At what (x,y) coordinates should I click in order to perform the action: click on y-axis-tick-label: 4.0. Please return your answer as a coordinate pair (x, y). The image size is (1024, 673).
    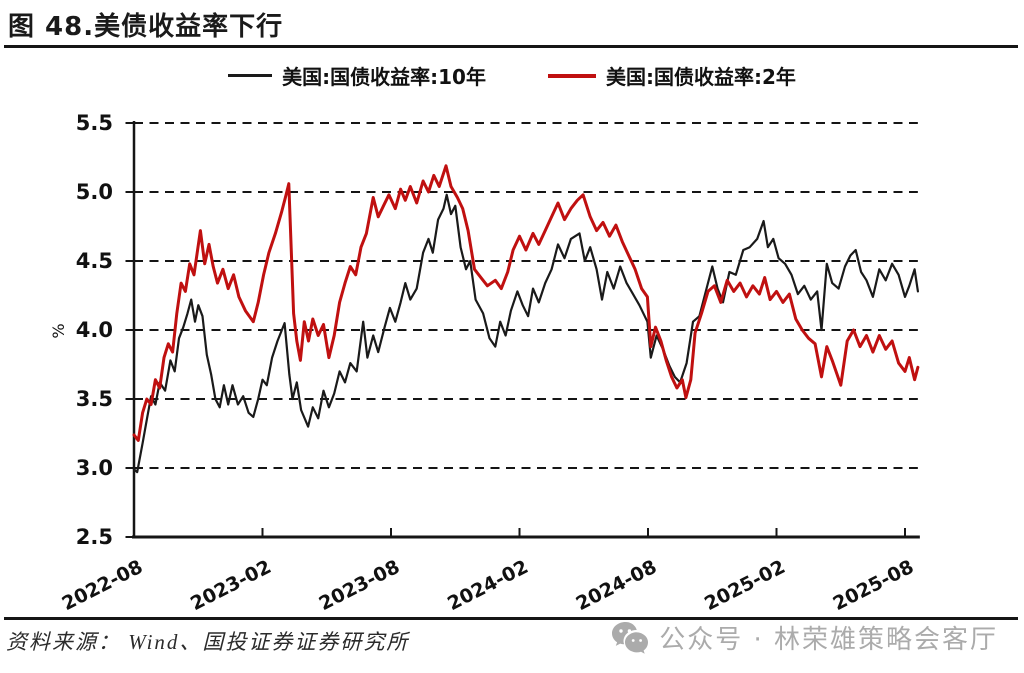
    Looking at the image, I should click on (94, 330).